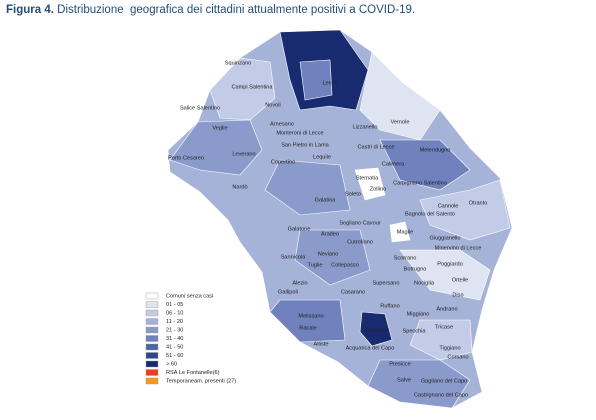 Image resolution: width=596 pixels, height=420 pixels. I want to click on town-label: Taurisano, so click(377, 330).